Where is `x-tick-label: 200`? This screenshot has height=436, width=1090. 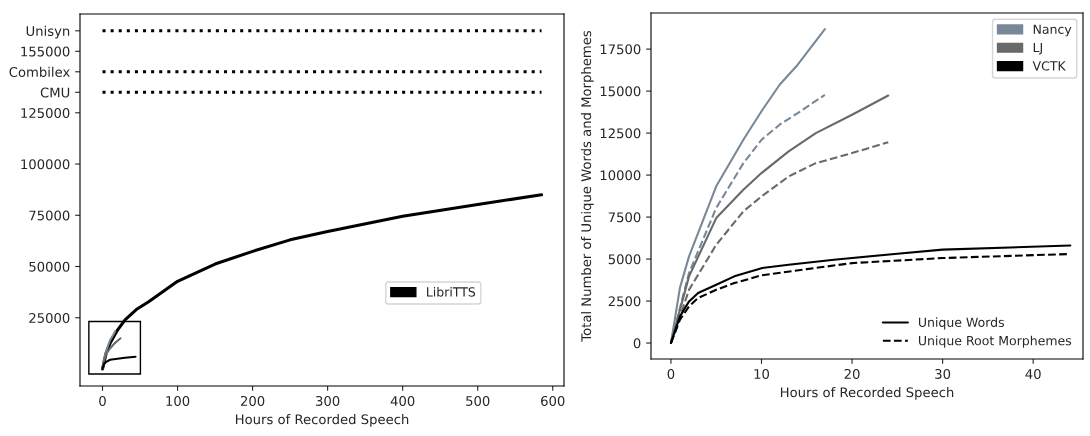 x-tick-label: 200 is located at coordinates (252, 400).